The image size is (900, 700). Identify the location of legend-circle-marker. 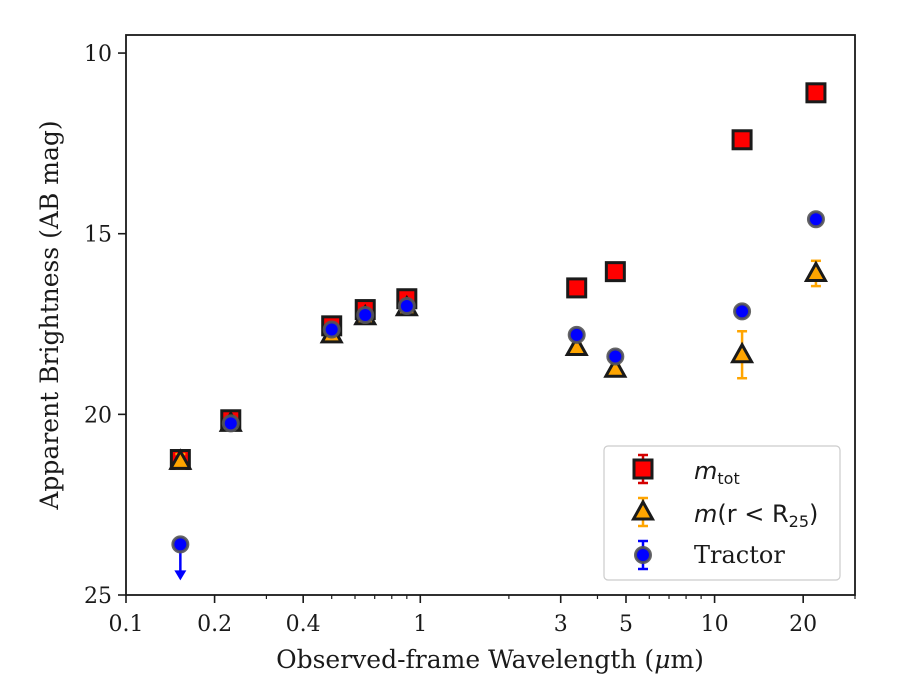
(643, 555).